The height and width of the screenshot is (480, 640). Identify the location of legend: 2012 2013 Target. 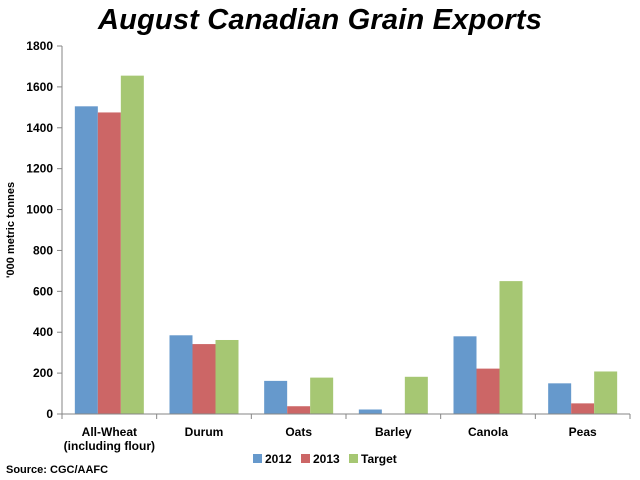
(325, 459).